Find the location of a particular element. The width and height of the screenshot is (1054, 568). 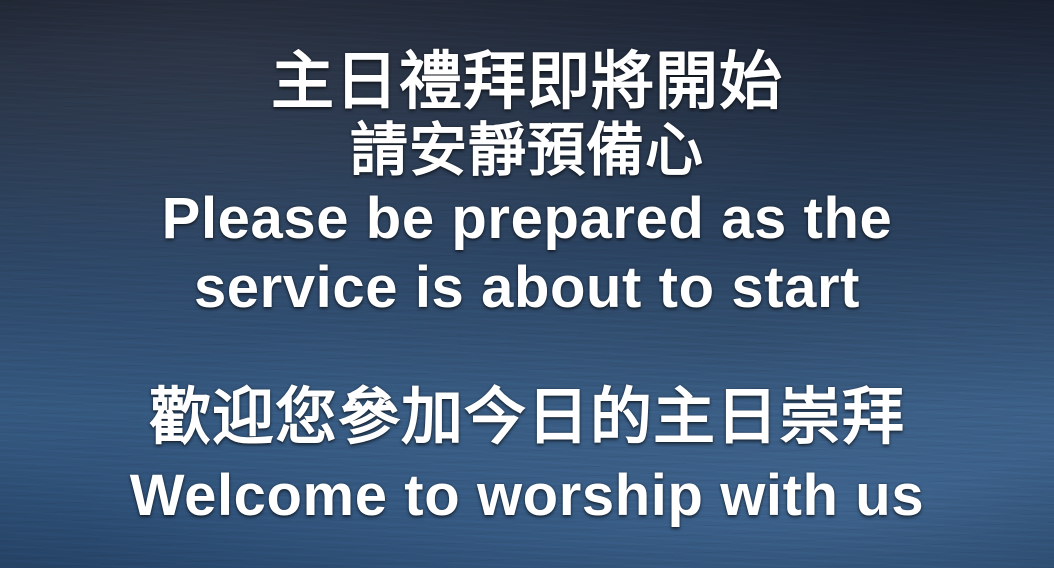

welcome-chinese: 歡迎您參加今日的主日崇拜 is located at coordinates (526, 416).